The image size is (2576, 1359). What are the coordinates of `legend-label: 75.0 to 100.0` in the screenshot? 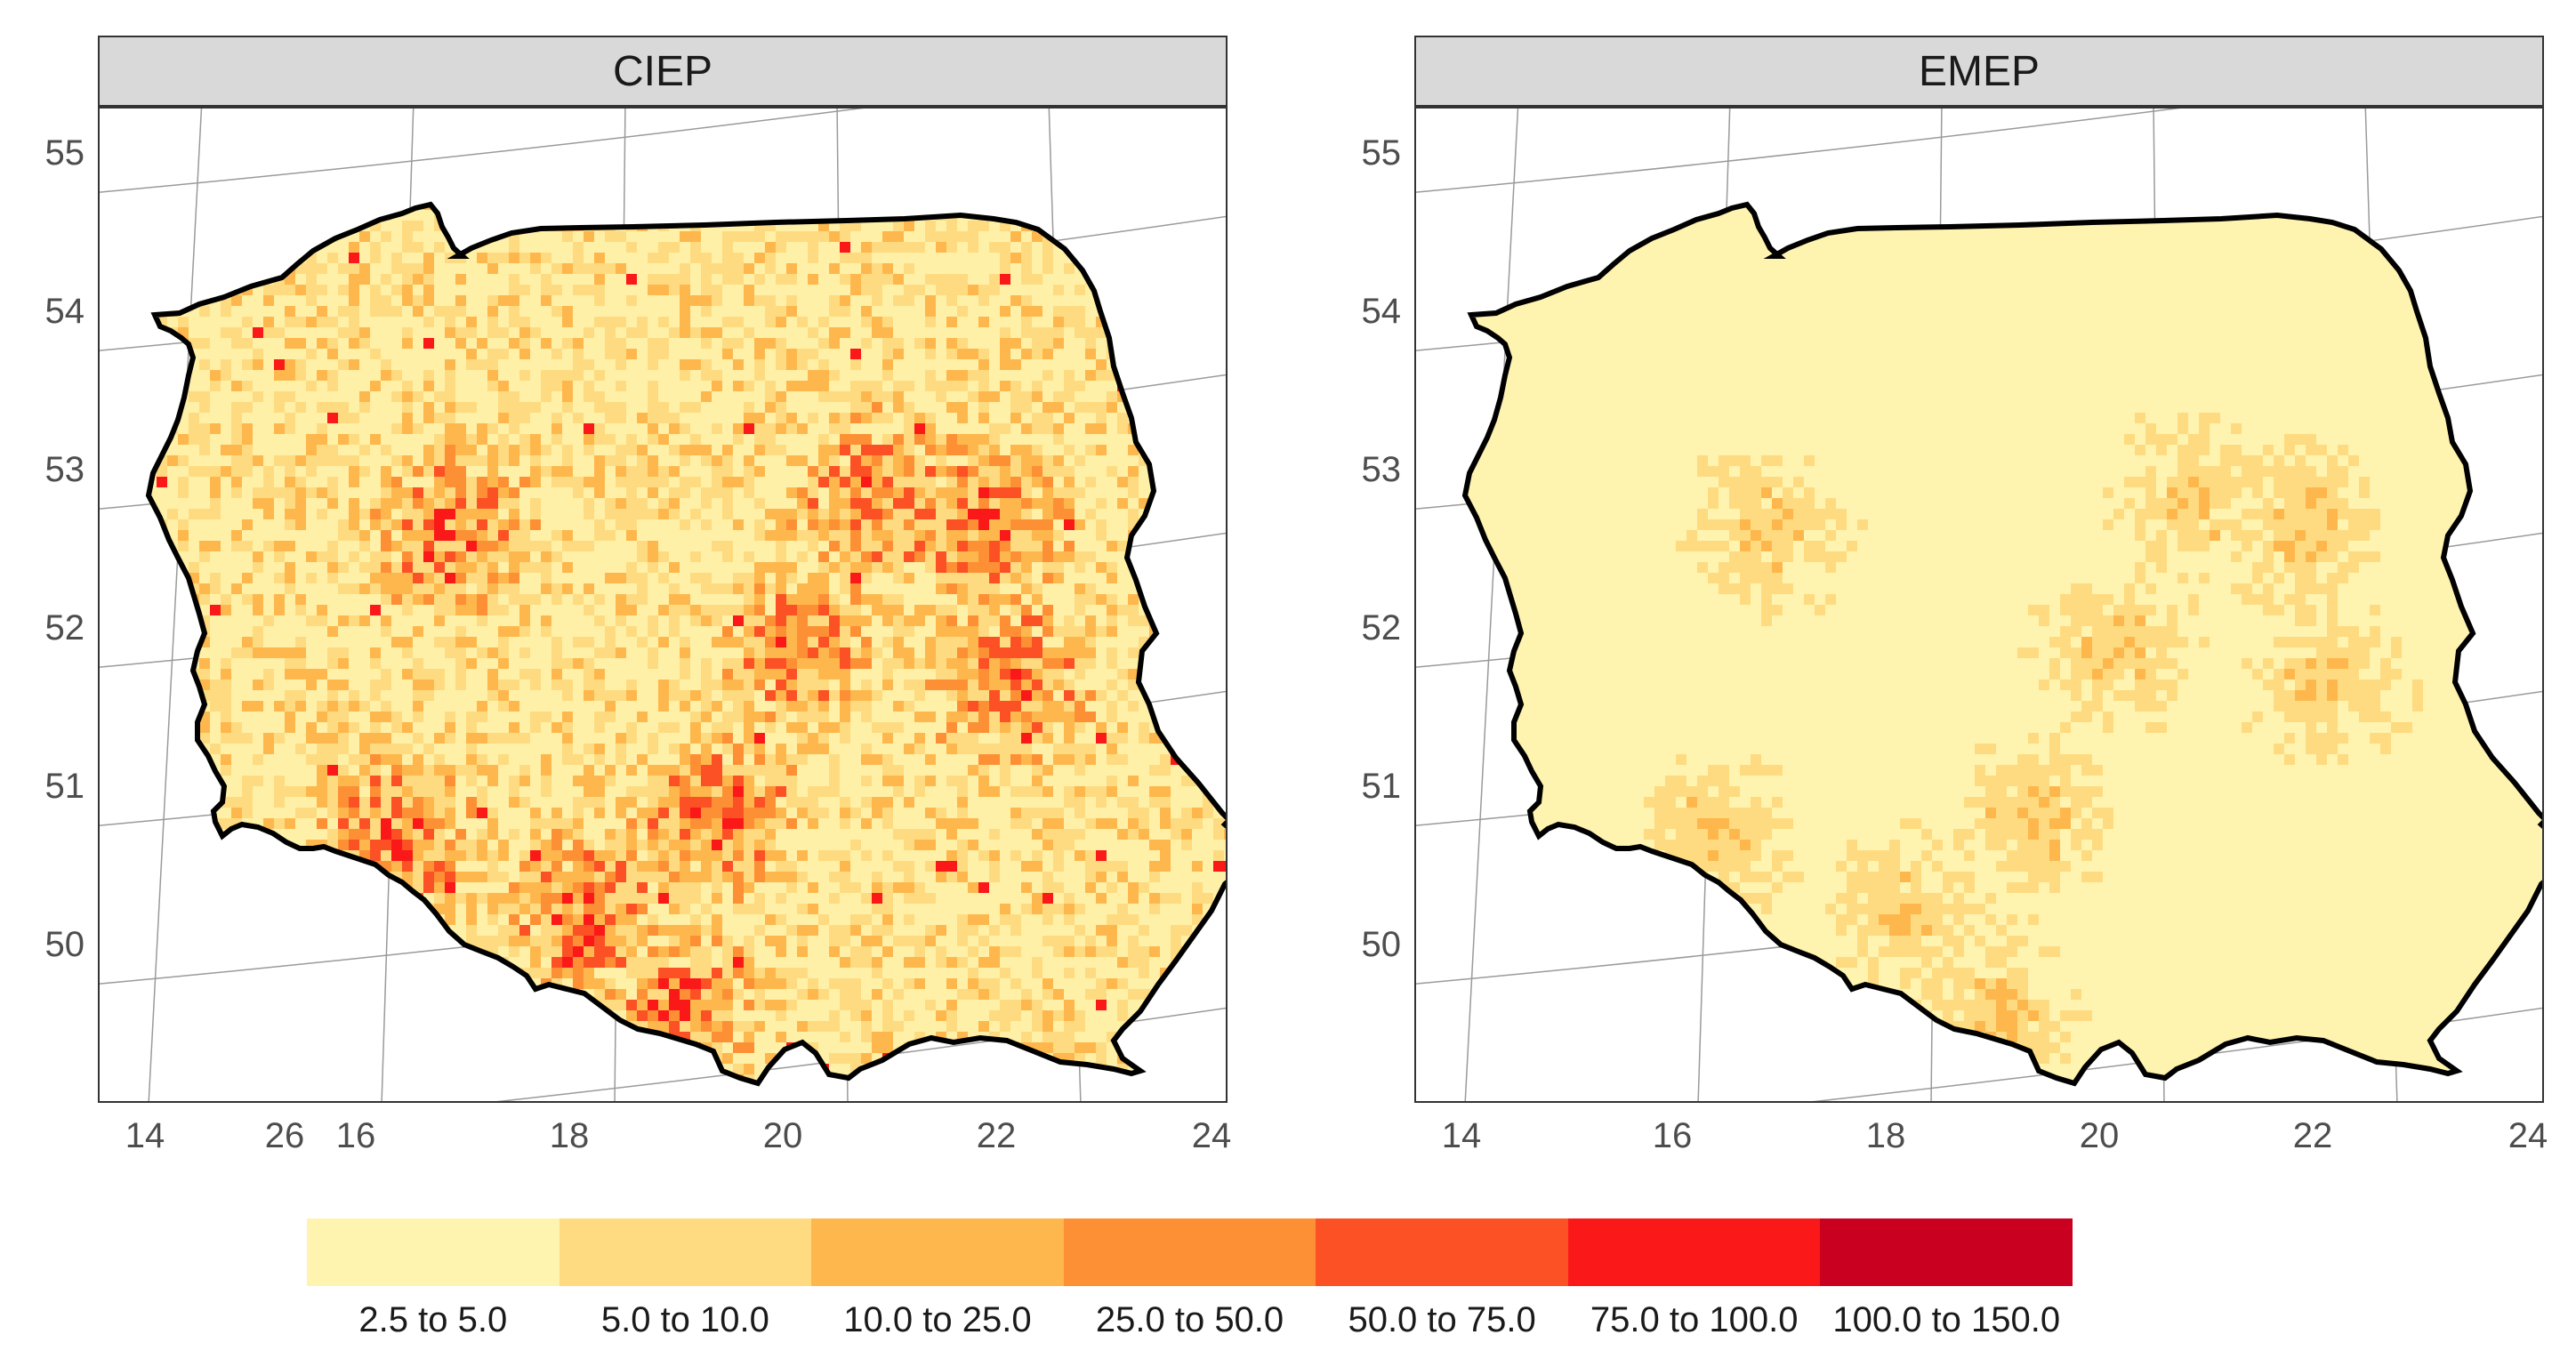 It's located at (1694, 1319).